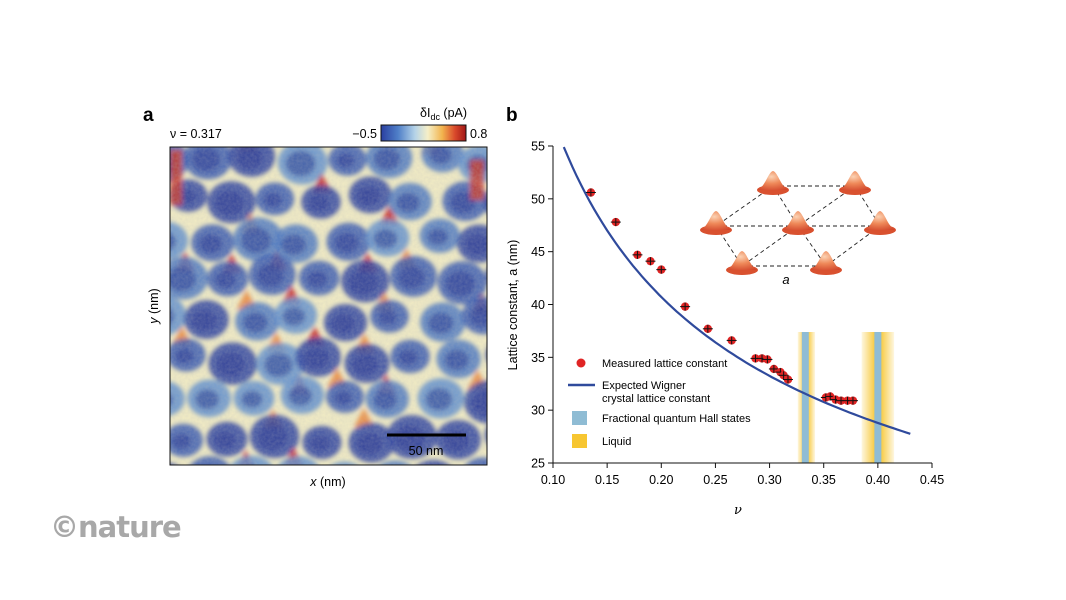  I want to click on legend-label-fqh: Fractional quantum Hall states, so click(676, 419).